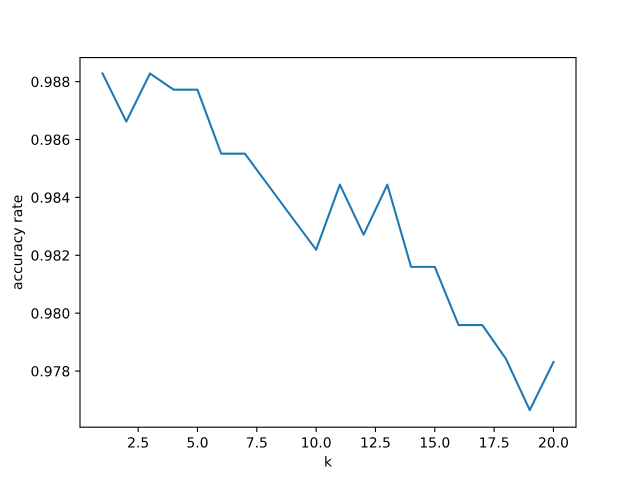  Describe the element at coordinates (494, 442) in the screenshot. I see `x-tick-label: 17.5` at that location.